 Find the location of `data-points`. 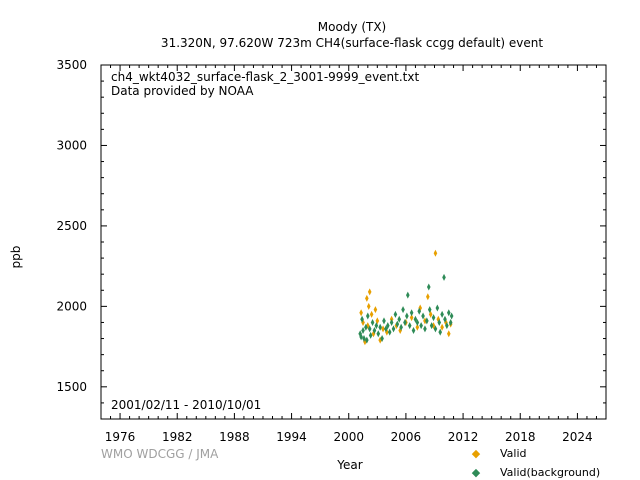

data-points is located at coordinates (406, 297).